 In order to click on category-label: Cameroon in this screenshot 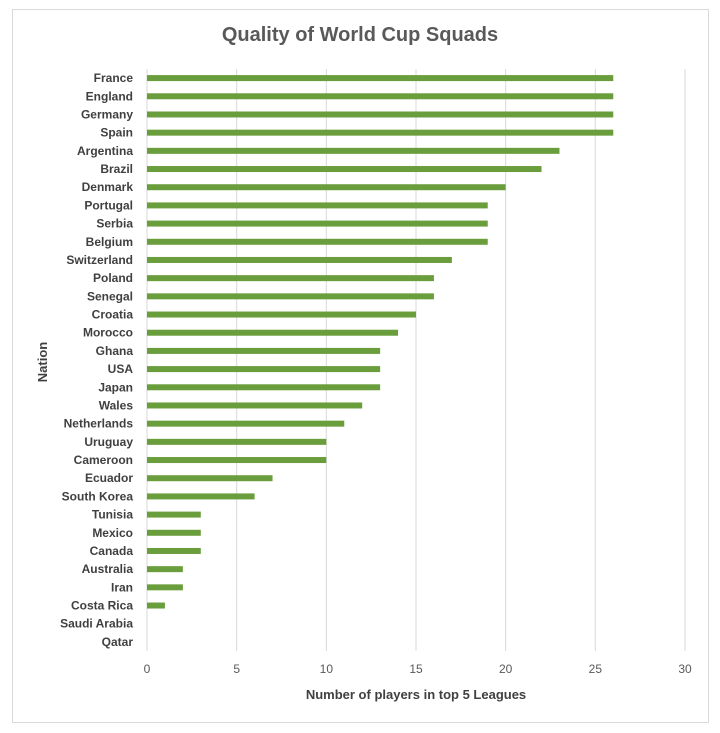, I will do `click(103, 460)`.